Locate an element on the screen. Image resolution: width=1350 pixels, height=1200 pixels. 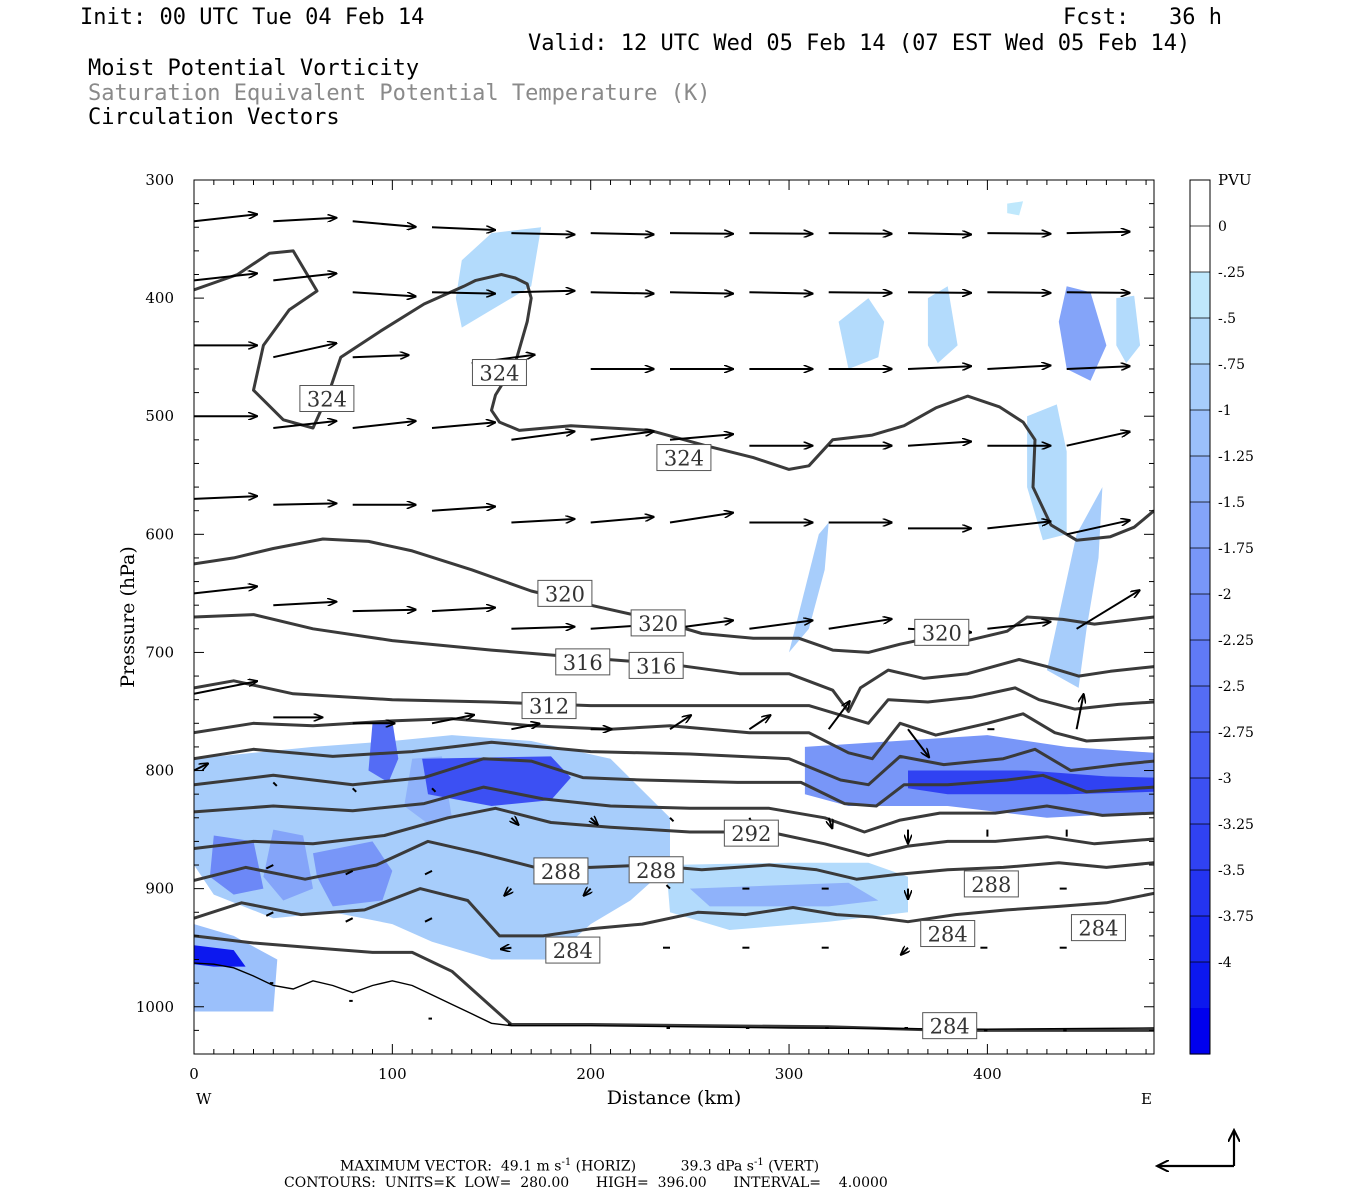
colorbar-label: -4 is located at coordinates (1225, 963).